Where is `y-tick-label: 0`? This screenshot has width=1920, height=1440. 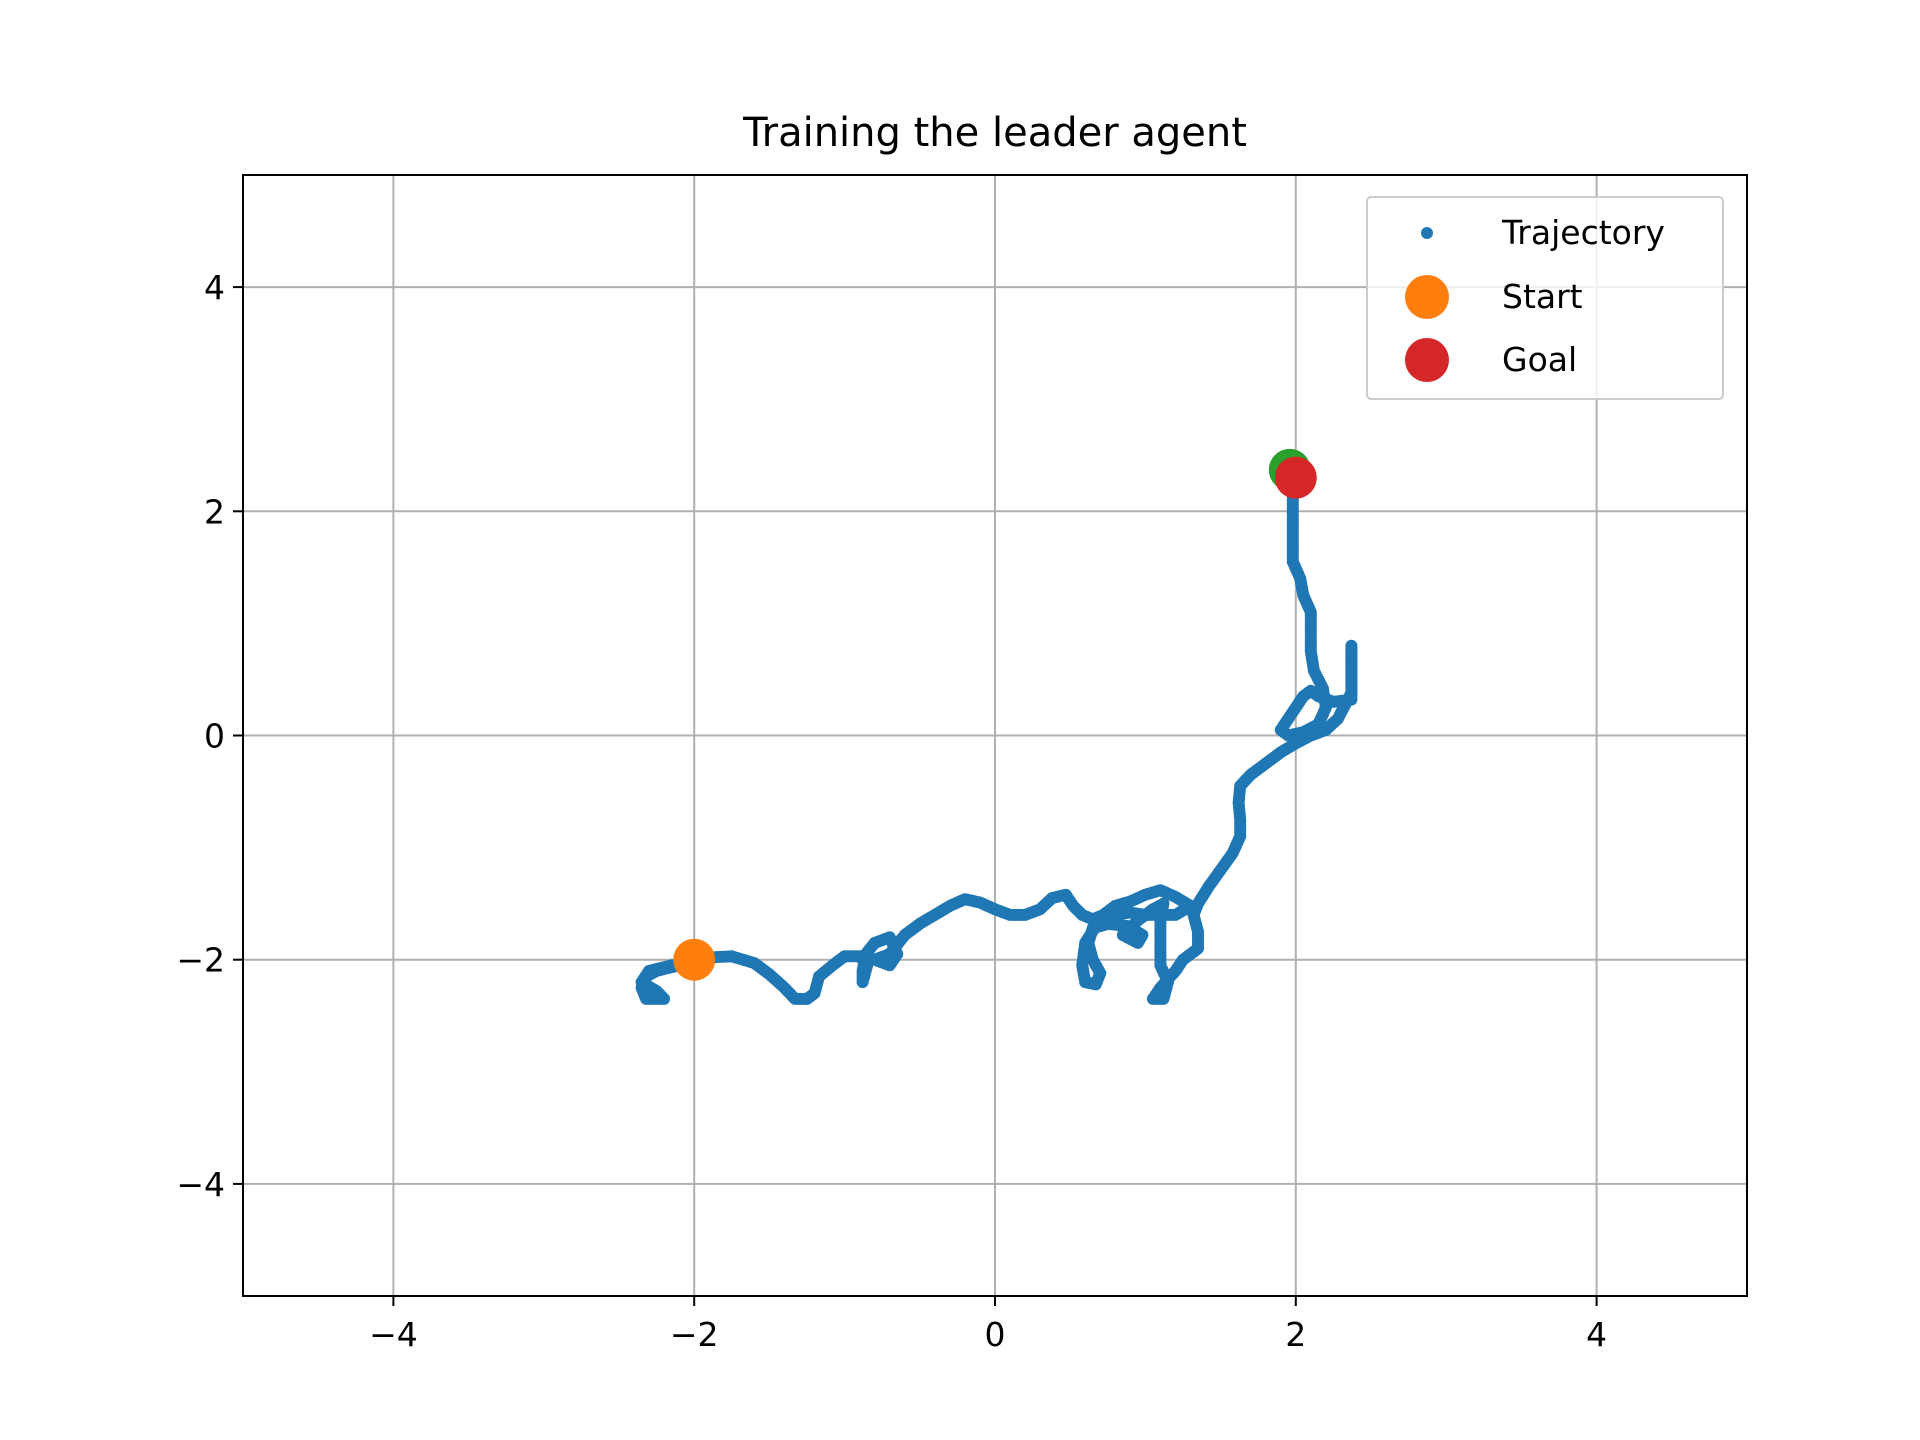 y-tick-label: 0 is located at coordinates (214, 736).